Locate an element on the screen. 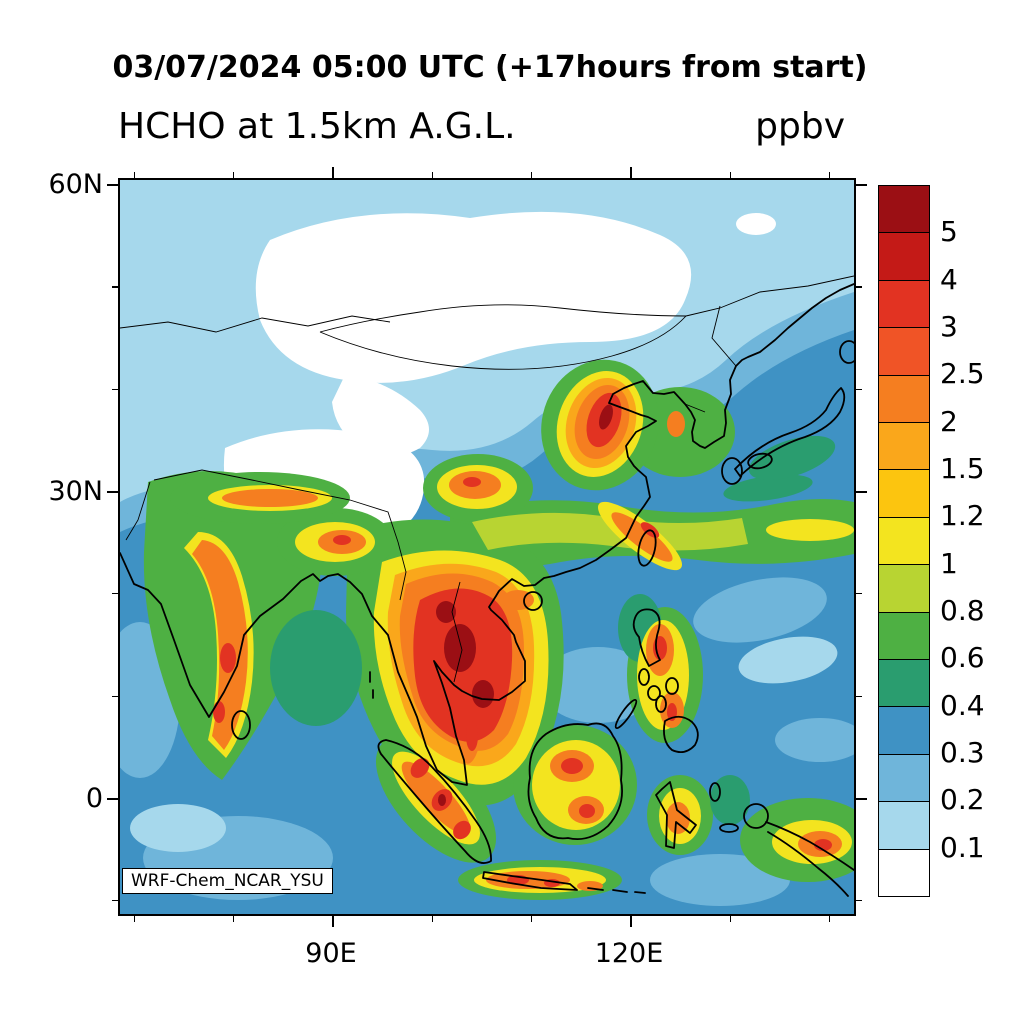  colorbar-level-label: 2 is located at coordinates (949, 421).